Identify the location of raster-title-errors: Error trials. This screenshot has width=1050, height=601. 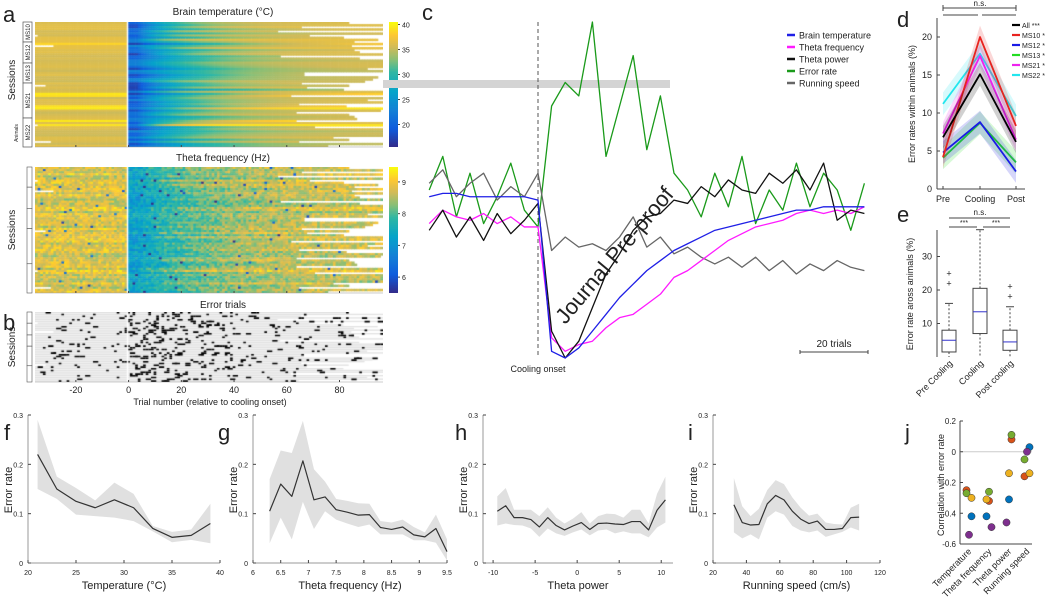
(223, 305).